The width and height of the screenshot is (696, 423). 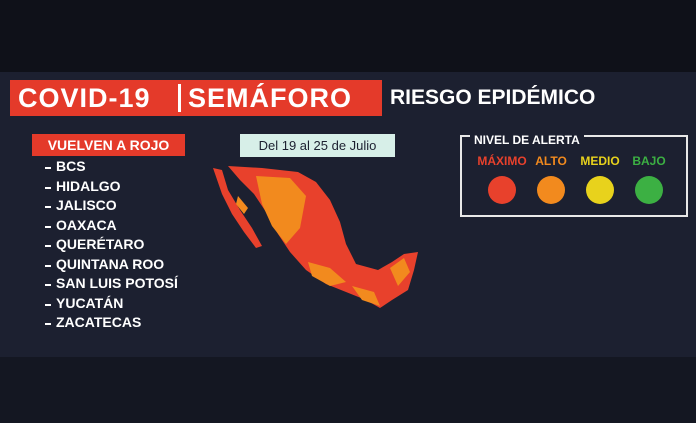 I want to click on legend-circles, so click(x=575, y=190).